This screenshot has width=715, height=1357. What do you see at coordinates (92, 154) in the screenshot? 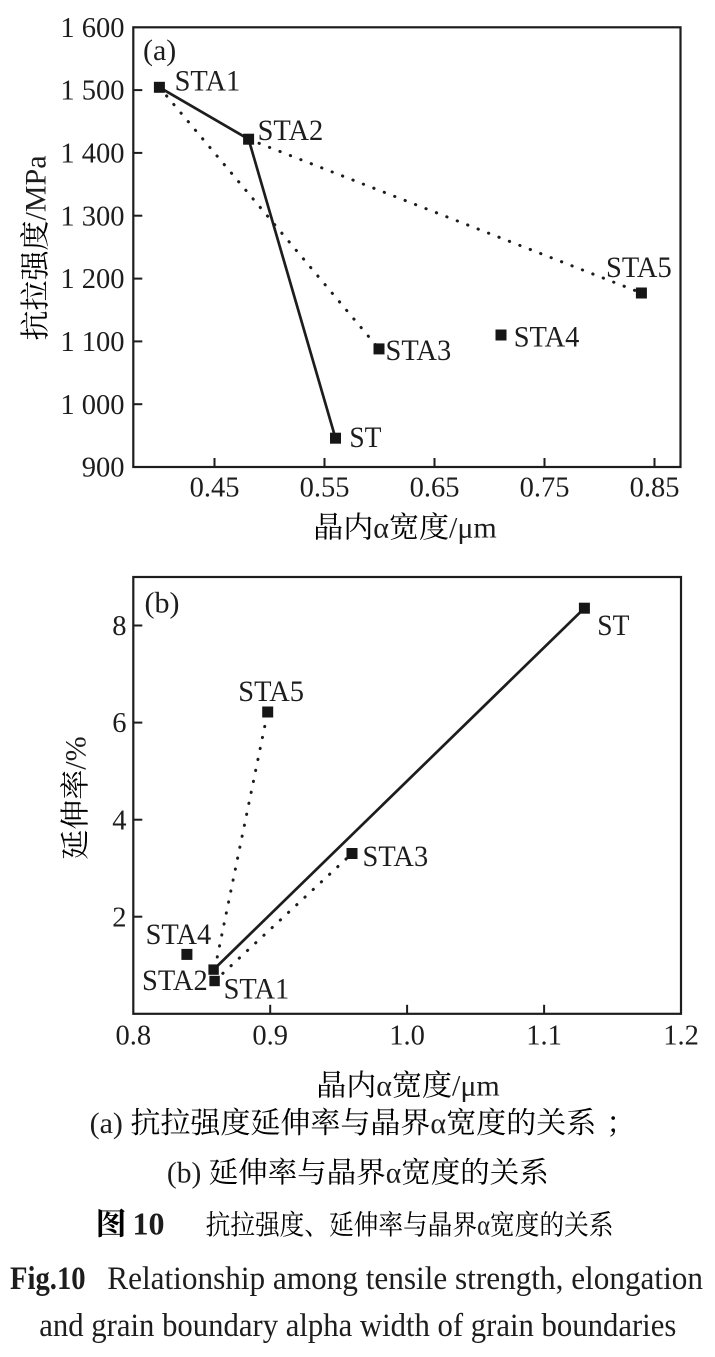
I see `svg-text: 1 400` at bounding box center [92, 154].